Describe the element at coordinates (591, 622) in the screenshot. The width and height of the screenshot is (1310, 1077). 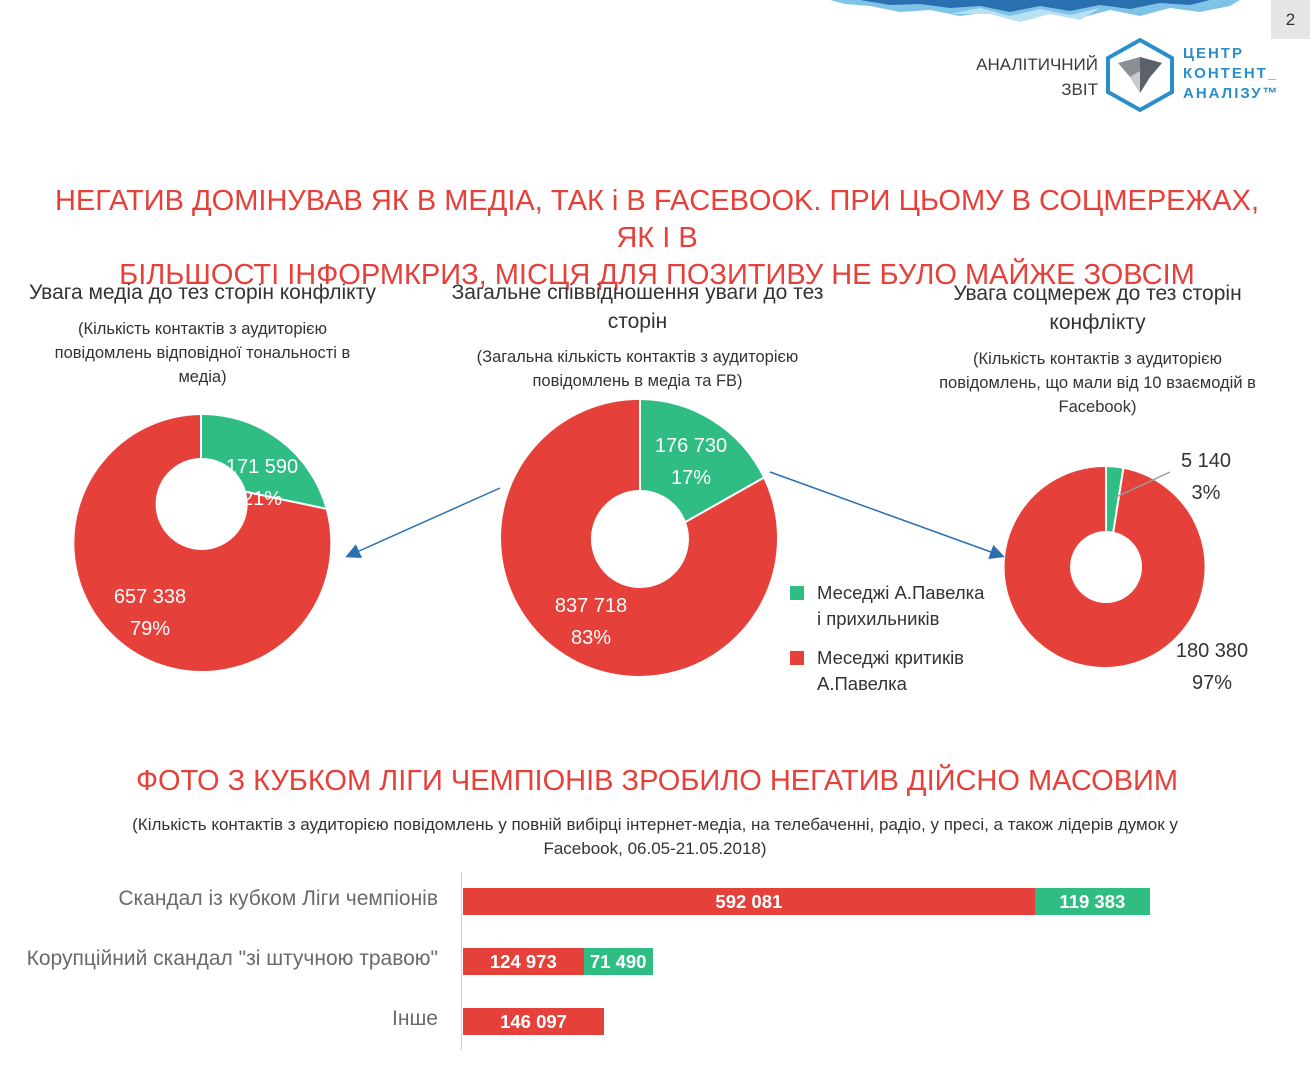
I see `total-negative-label: 837 718 83%` at that location.